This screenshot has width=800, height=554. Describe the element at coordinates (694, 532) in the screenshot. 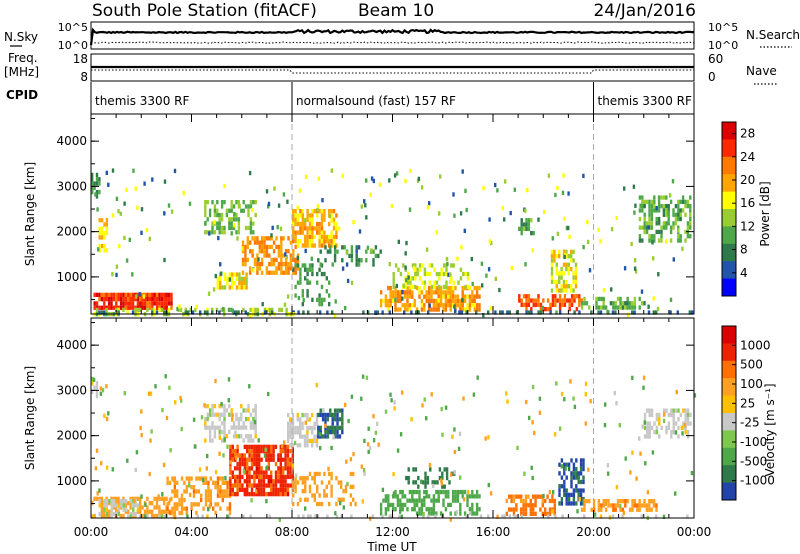

I see `x-tick-label: 00:00` at that location.